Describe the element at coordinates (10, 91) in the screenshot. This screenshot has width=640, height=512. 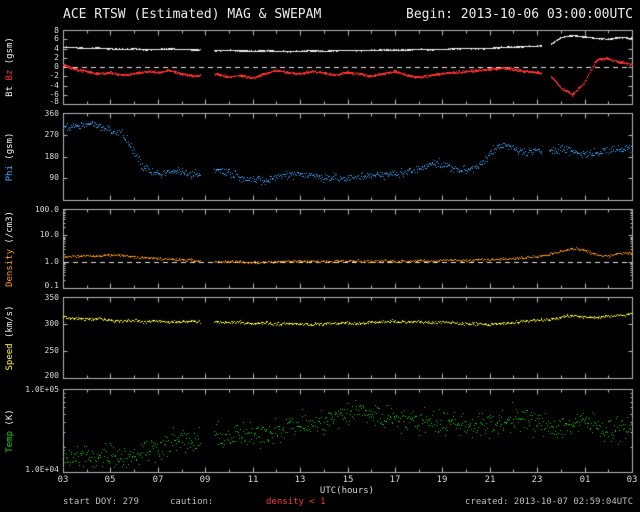
I see `y-axis-title-part: Bt` at that location.